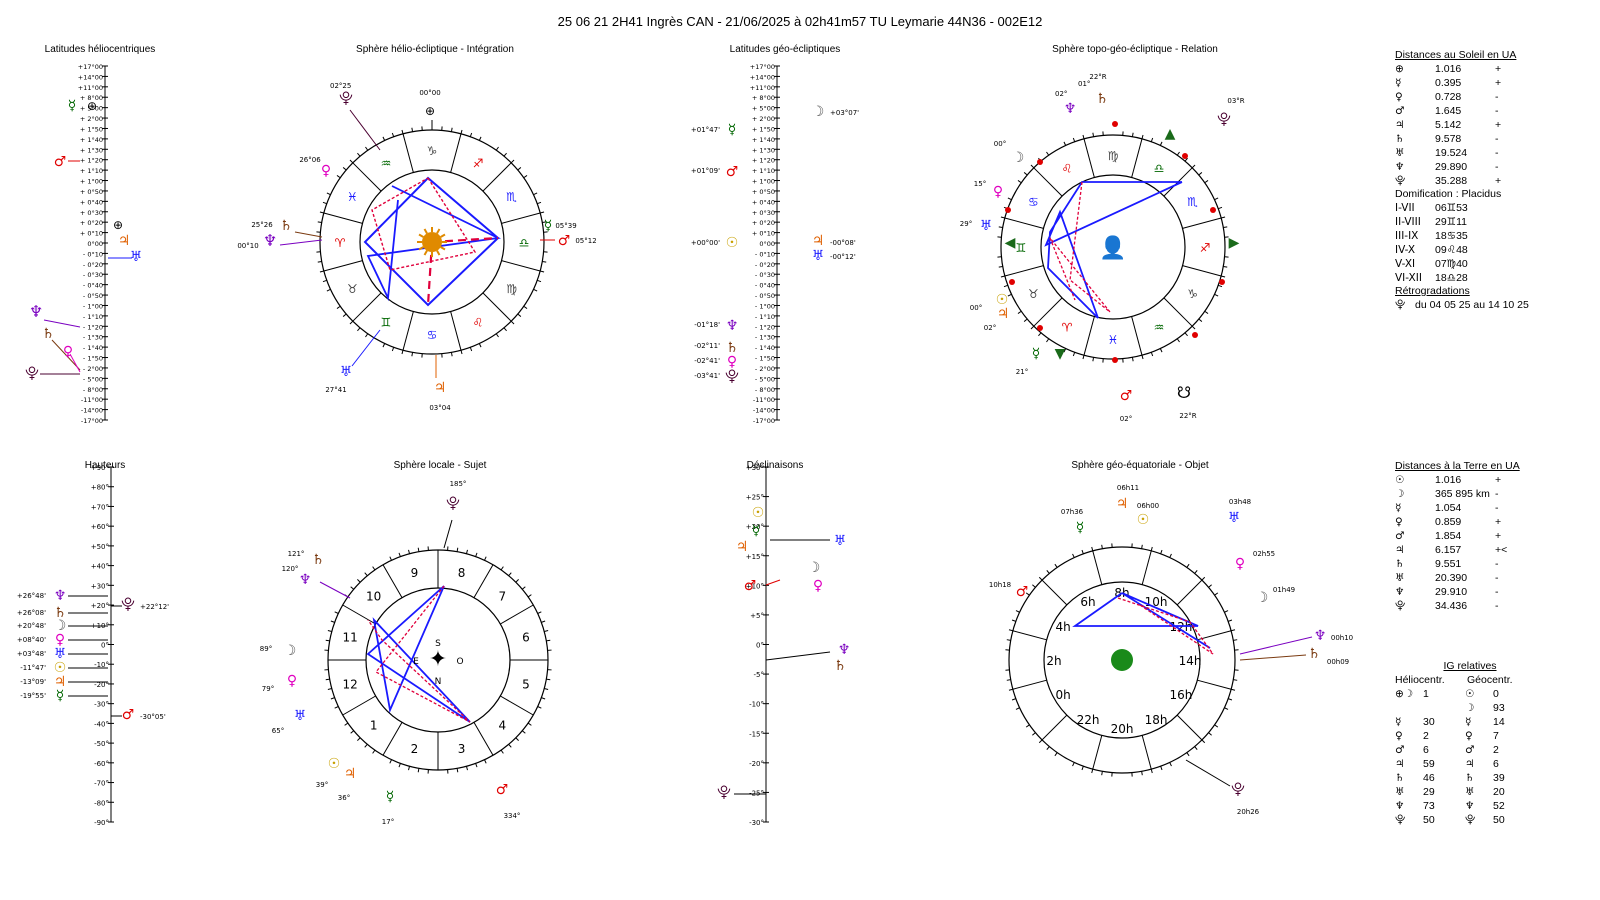  I want to click on helio-ig-value, so click(1444, 708).